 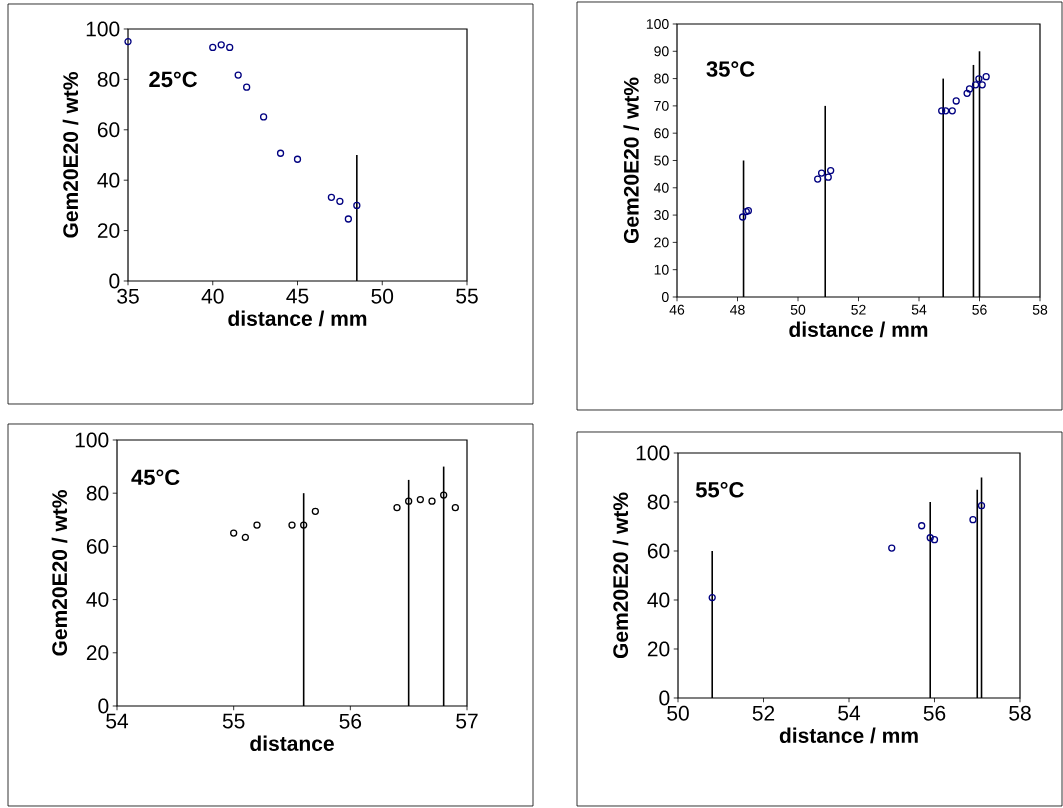 I want to click on x-tick-label: 40, so click(x=212, y=296).